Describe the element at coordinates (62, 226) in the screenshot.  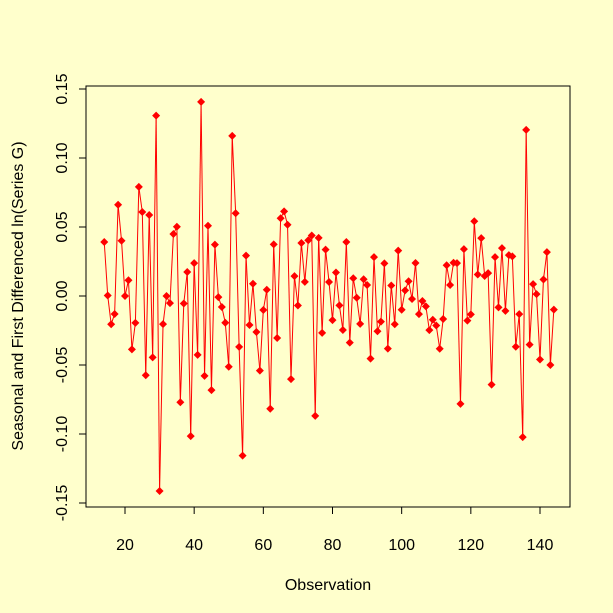
I see `y-tick-label: 0.05` at that location.